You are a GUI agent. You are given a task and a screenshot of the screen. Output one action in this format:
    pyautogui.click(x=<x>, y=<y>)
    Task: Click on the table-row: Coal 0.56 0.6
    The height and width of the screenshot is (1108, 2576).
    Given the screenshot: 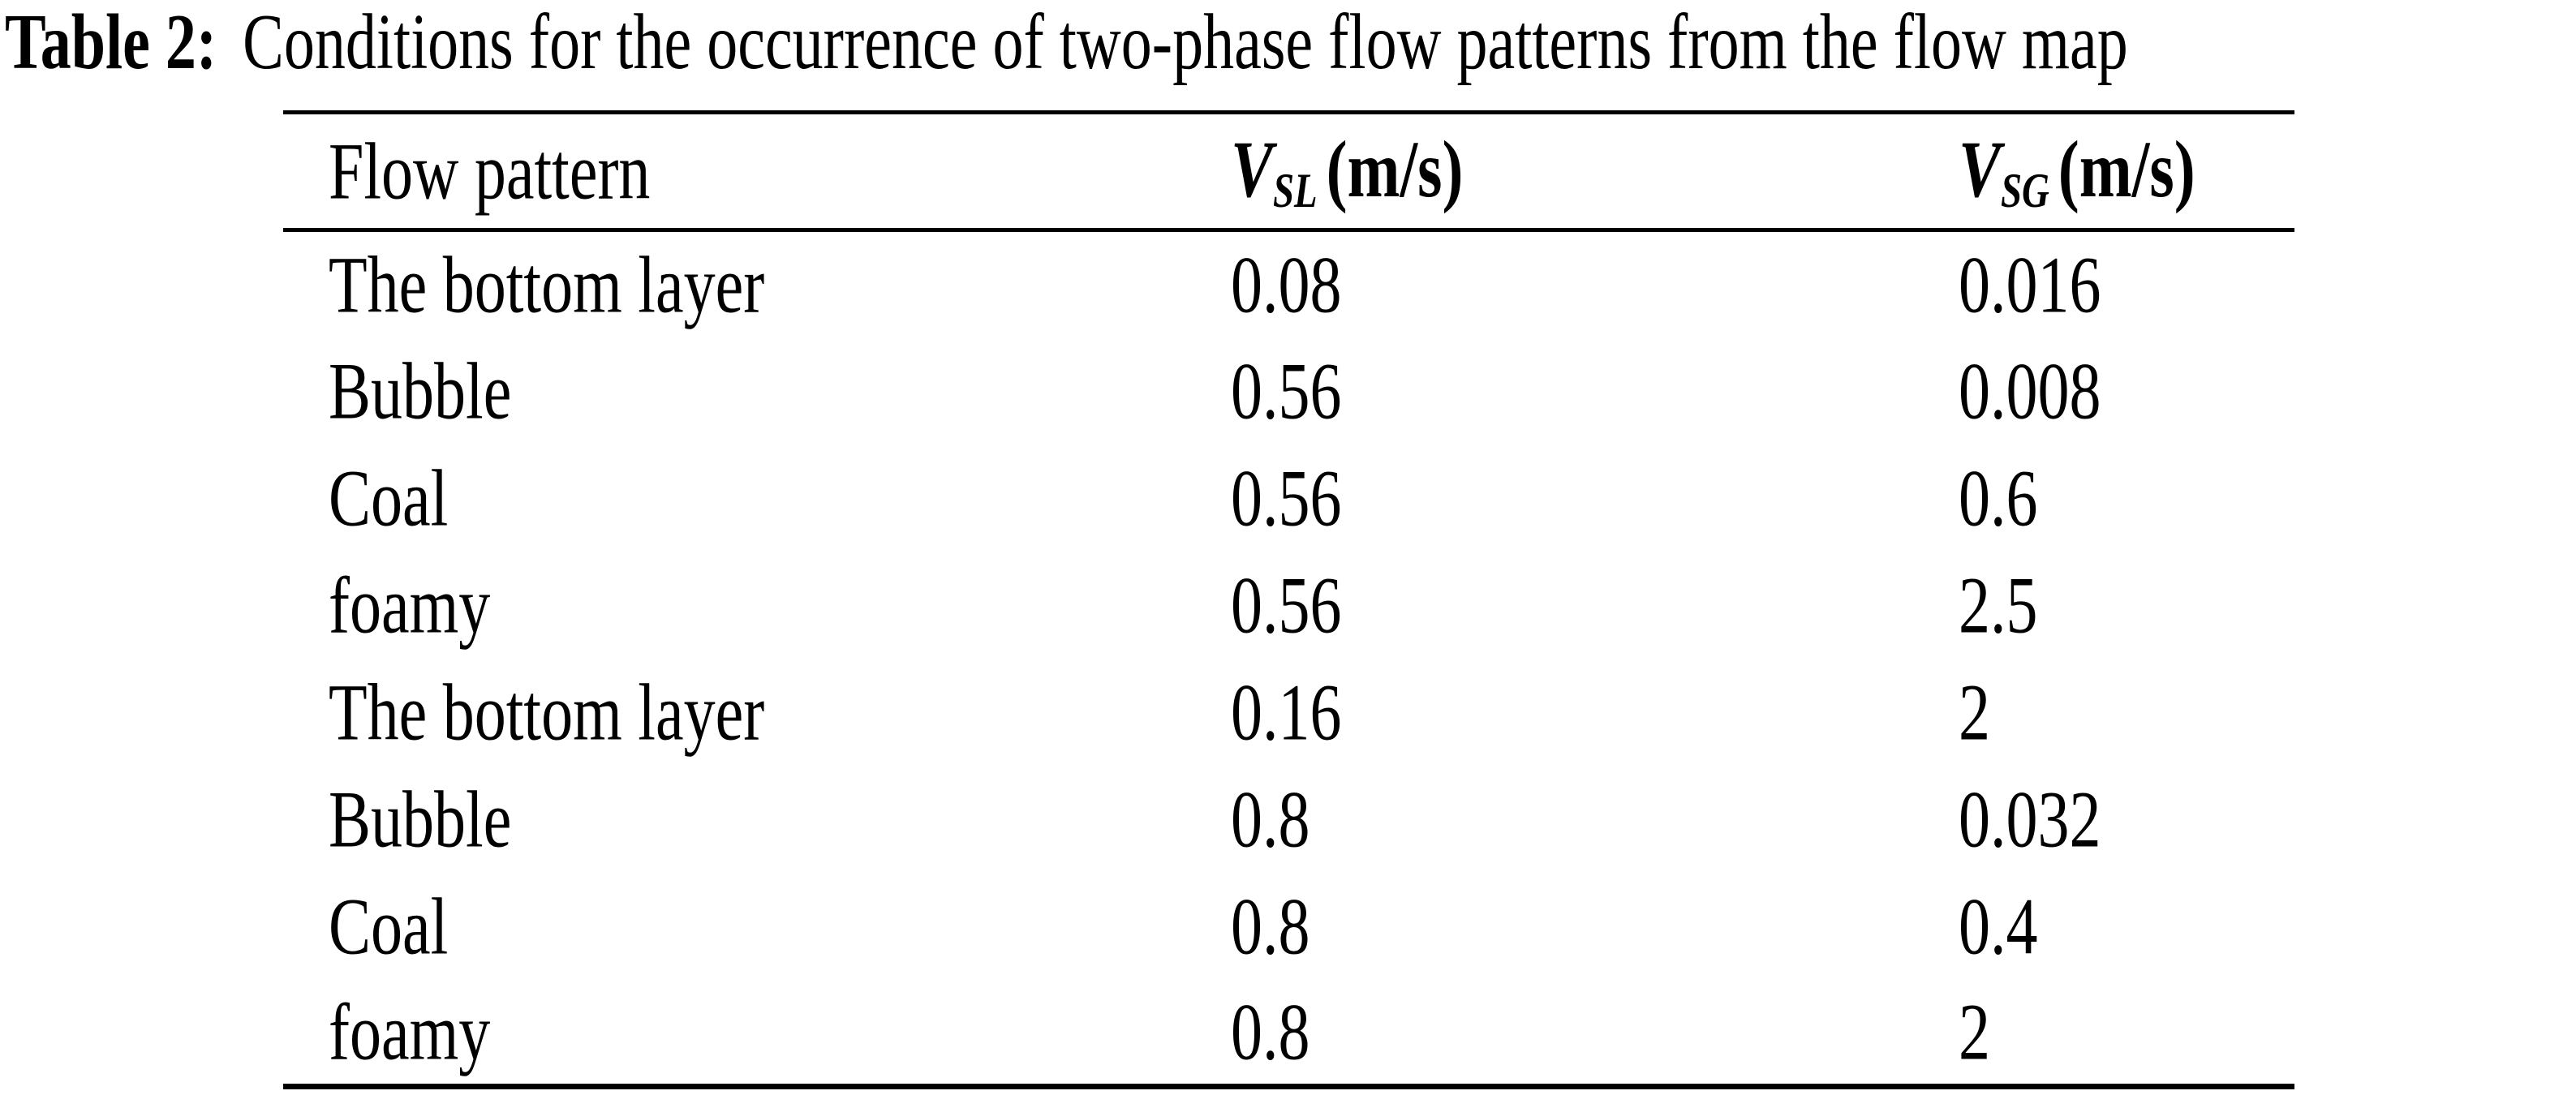 What is the action you would take?
    pyautogui.click(x=1288, y=498)
    